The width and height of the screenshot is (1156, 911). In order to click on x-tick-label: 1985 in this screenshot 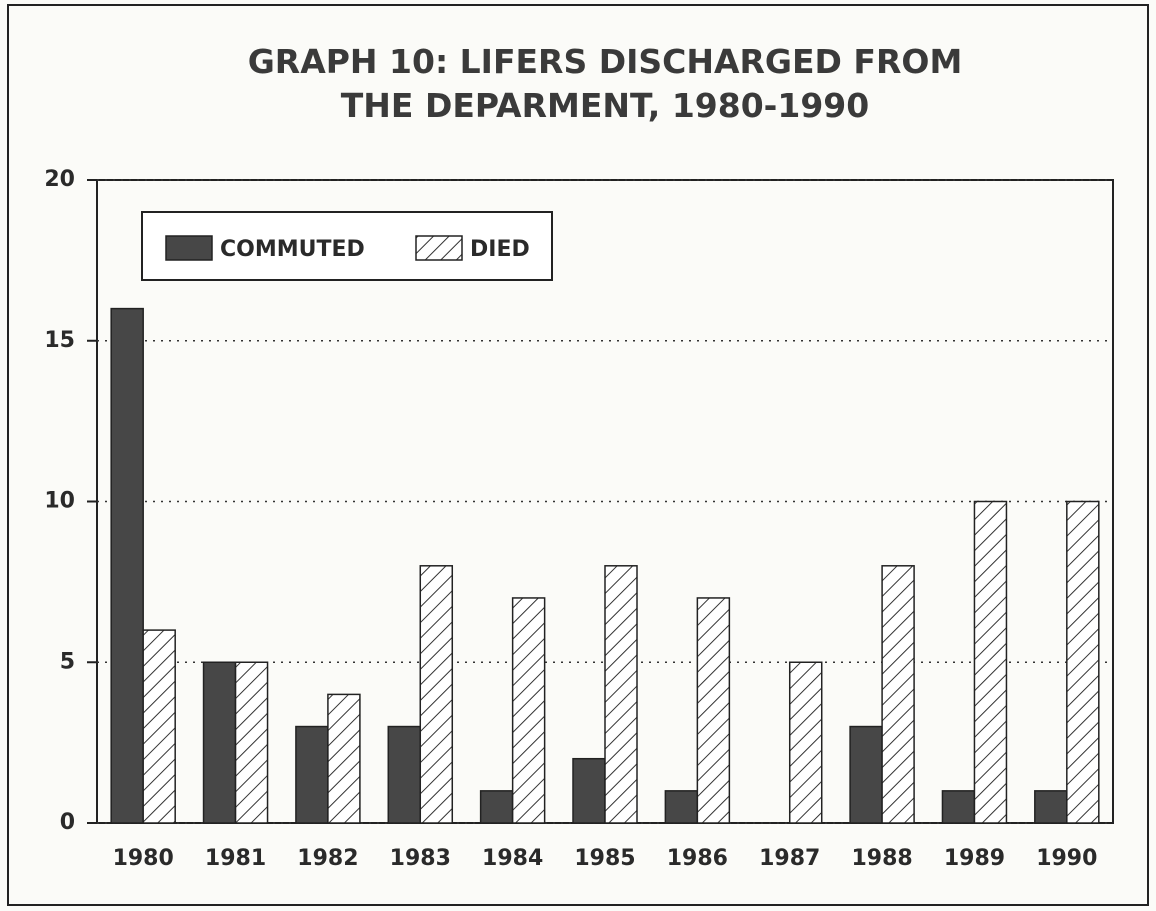, I will do `click(604, 858)`.